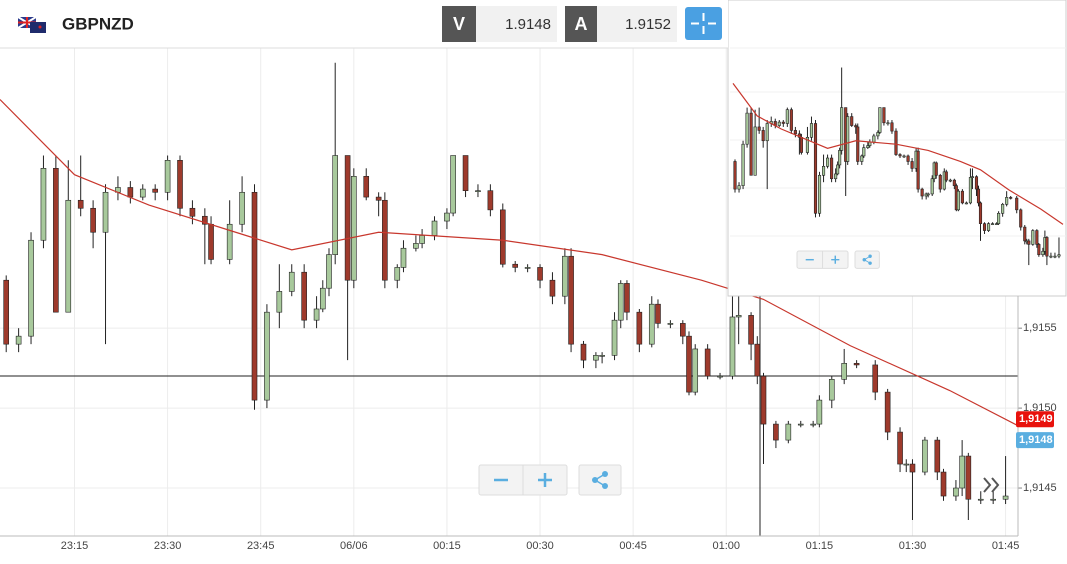 The height and width of the screenshot is (564, 1067). I want to click on y-tick-label: 1,9150, so click(1040, 408).